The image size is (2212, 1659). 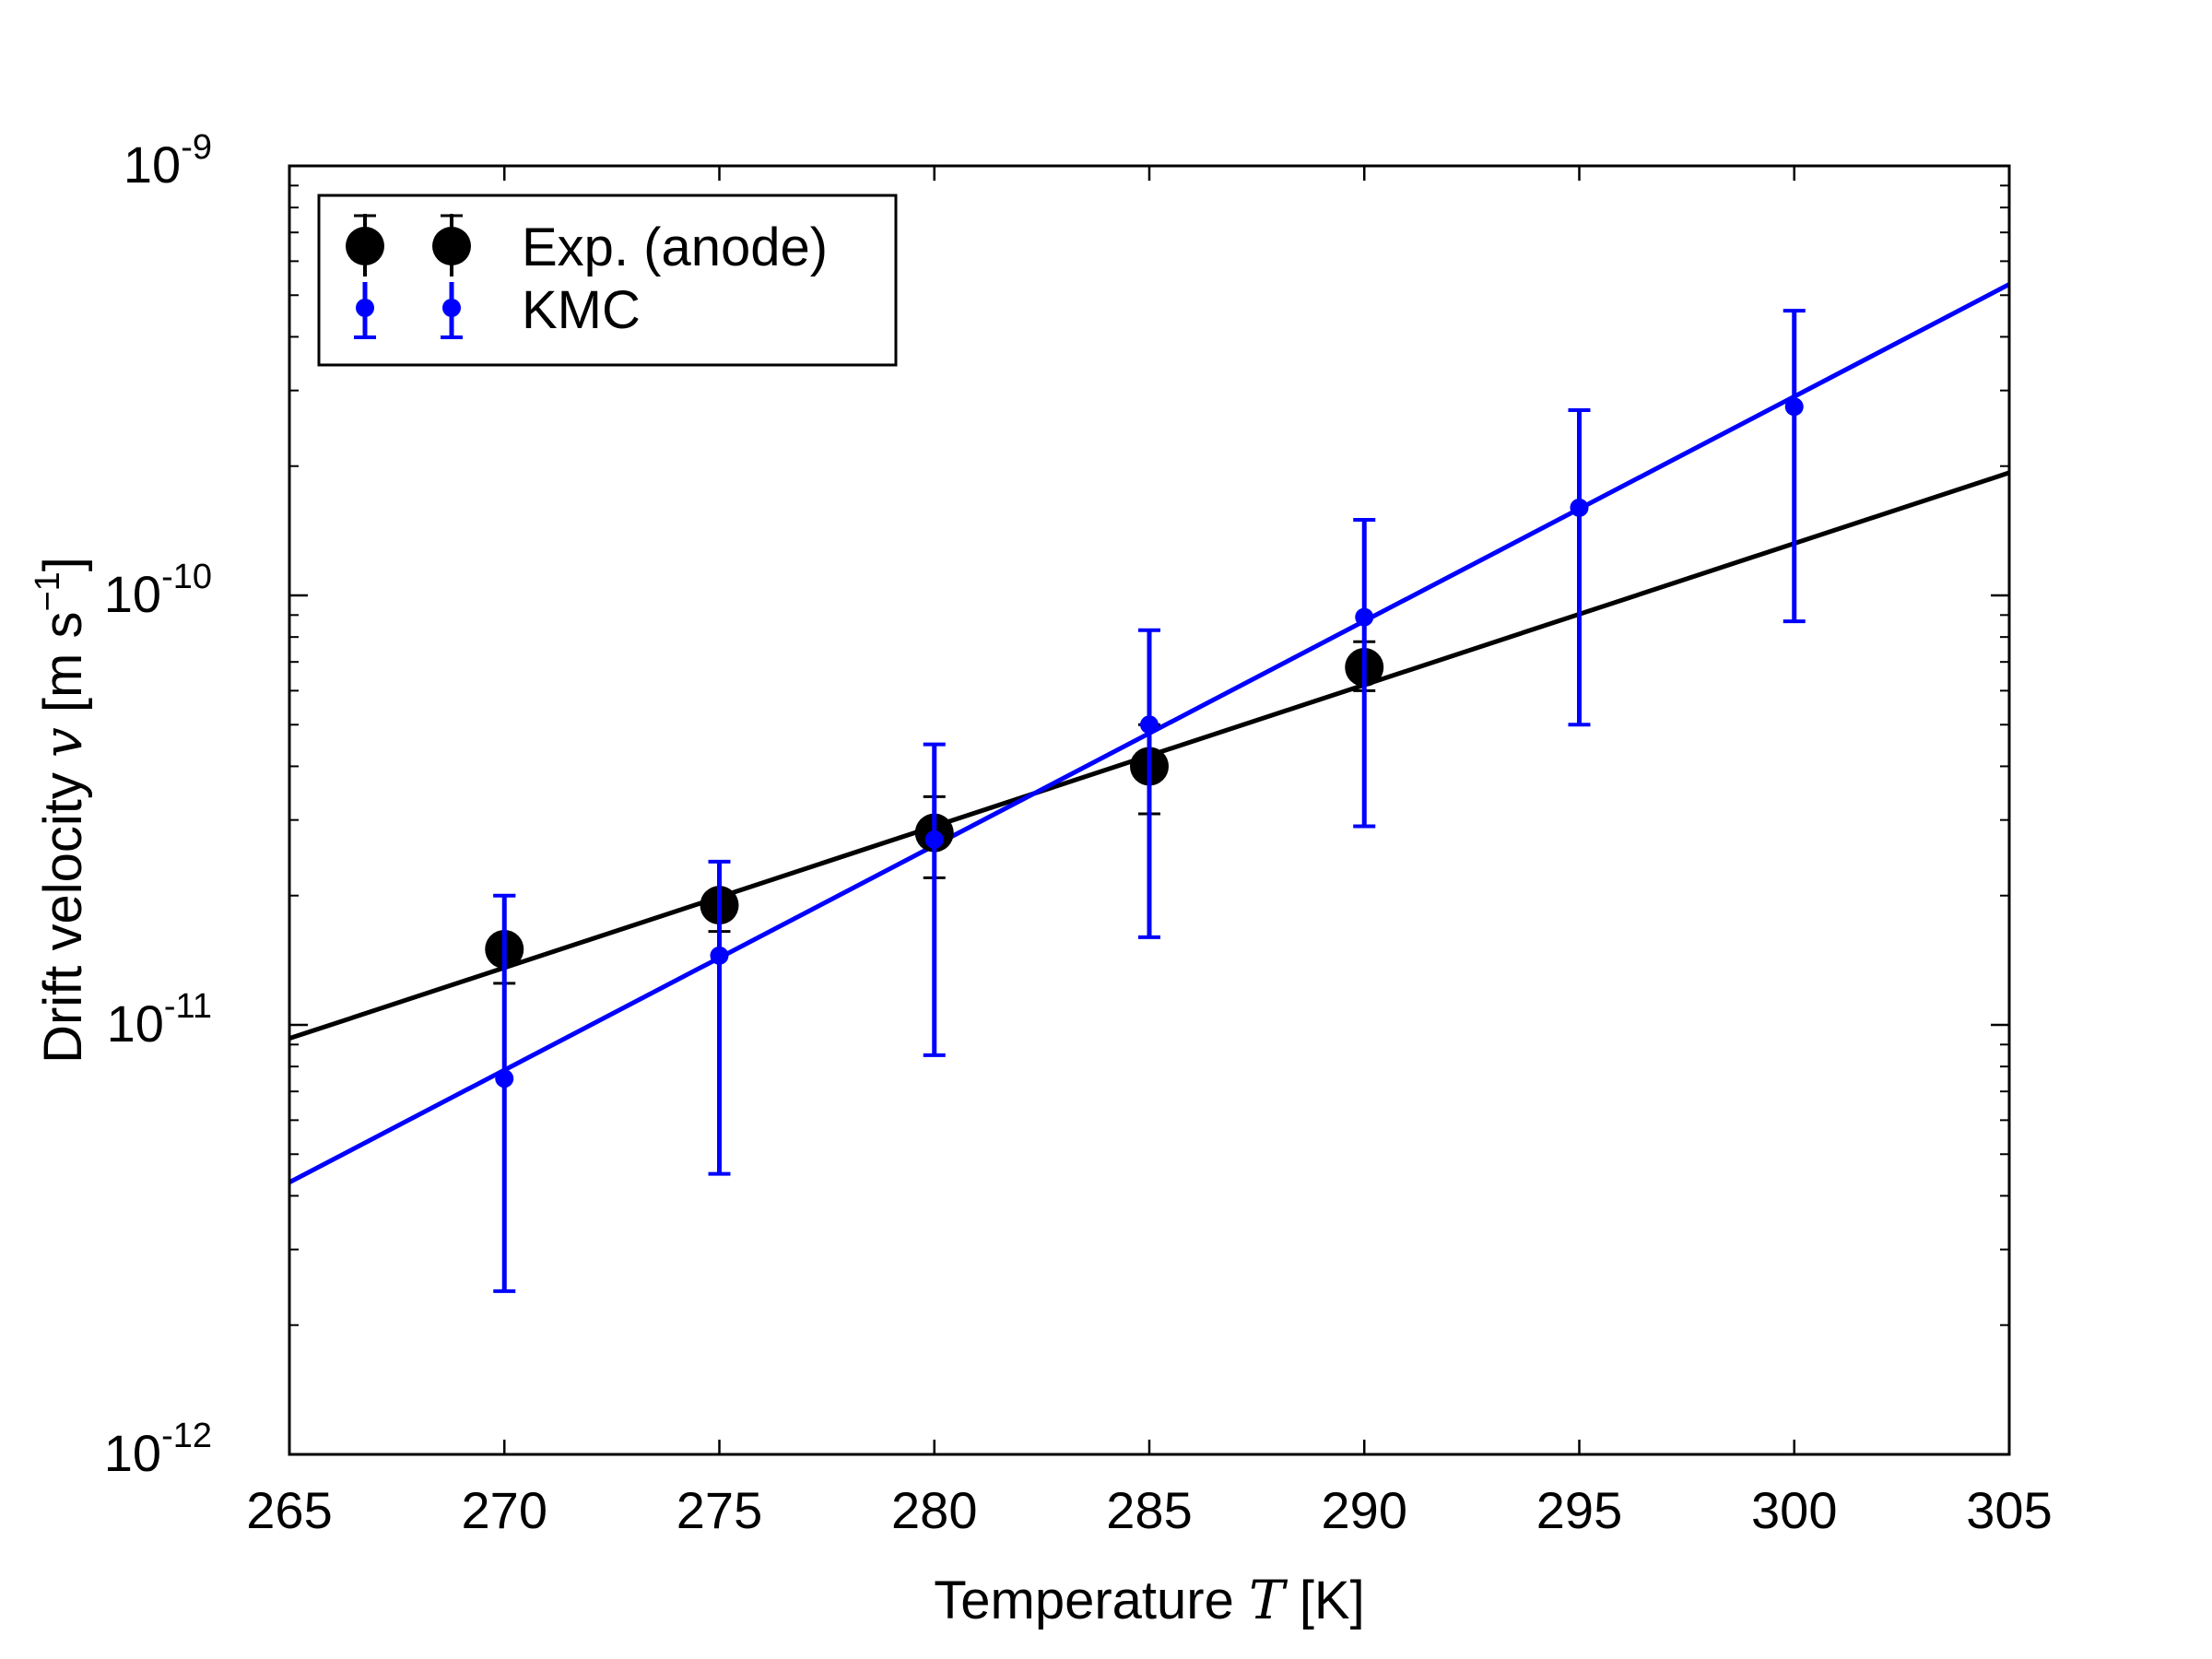 What do you see at coordinates (158, 1449) in the screenshot?
I see `y-tick-label: 10-12` at bounding box center [158, 1449].